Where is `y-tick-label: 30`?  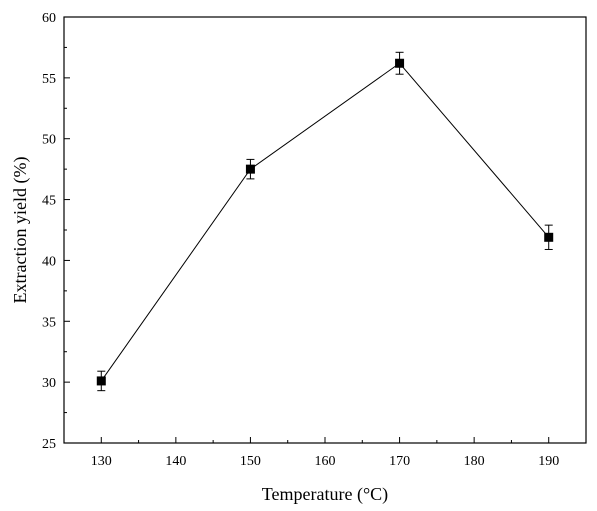 y-tick-label: 30 is located at coordinates (49, 383).